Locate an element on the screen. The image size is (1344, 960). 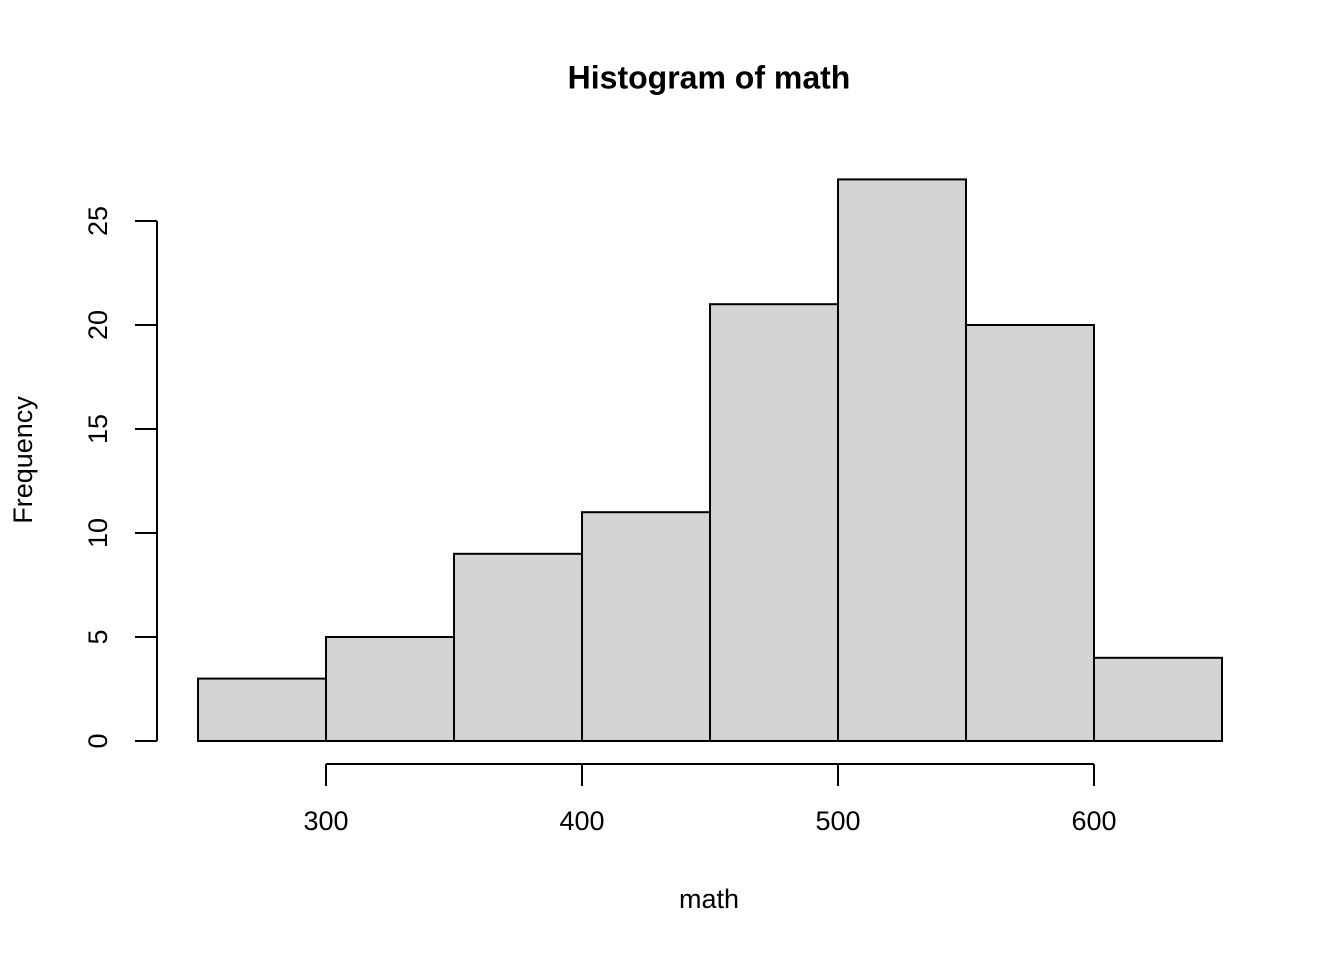
y-tick-label: 0 is located at coordinates (98, 740).